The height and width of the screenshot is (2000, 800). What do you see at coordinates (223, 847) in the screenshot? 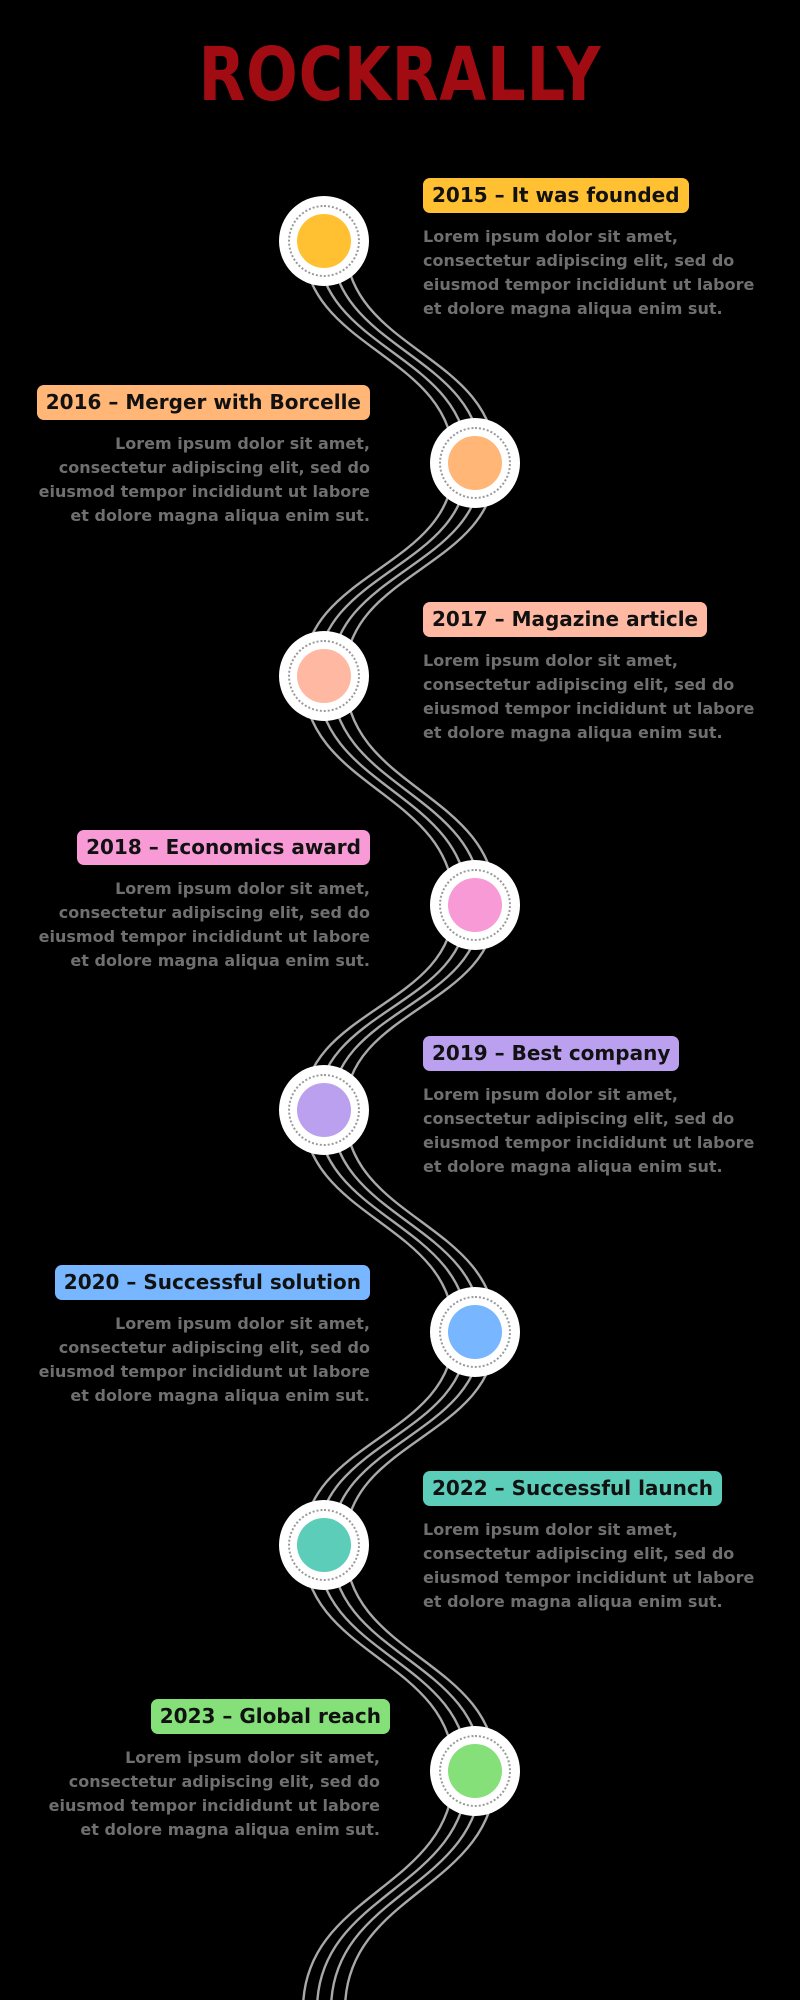
I see `milestone-label: 2018 – Economics award` at bounding box center [223, 847].